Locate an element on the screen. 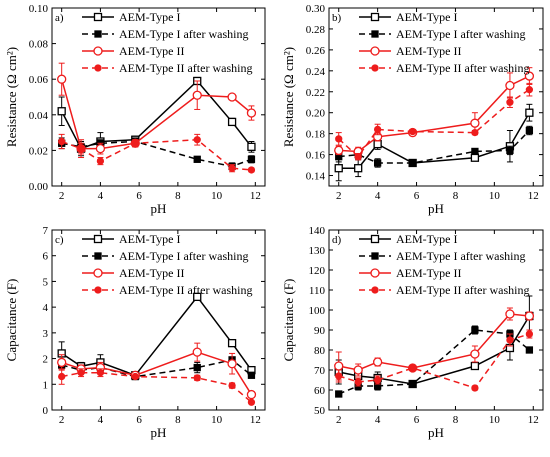 The width and height of the screenshot is (550, 457). y-tick-label: 6 is located at coordinates (46, 257).